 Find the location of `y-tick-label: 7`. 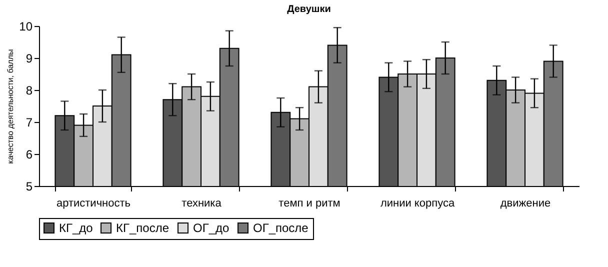

y-tick-label: 7 is located at coordinates (29, 123).